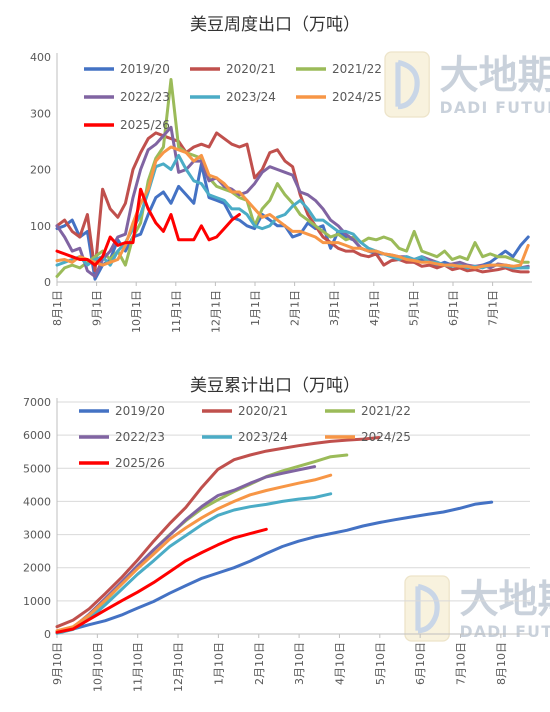 The width and height of the screenshot is (550, 712). What do you see at coordinates (386, 437) in the screenshot?
I see `cumulative-legend-label: 2024/25` at bounding box center [386, 437].